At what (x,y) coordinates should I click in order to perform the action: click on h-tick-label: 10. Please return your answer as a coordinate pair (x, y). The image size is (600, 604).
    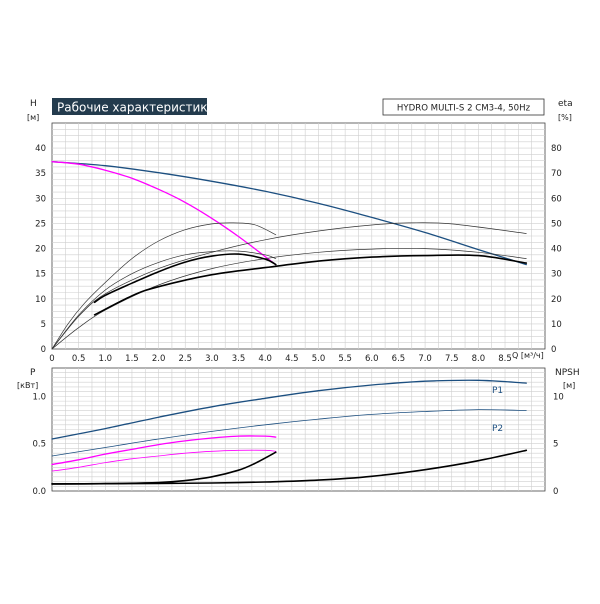
    Looking at the image, I should click on (40, 300).